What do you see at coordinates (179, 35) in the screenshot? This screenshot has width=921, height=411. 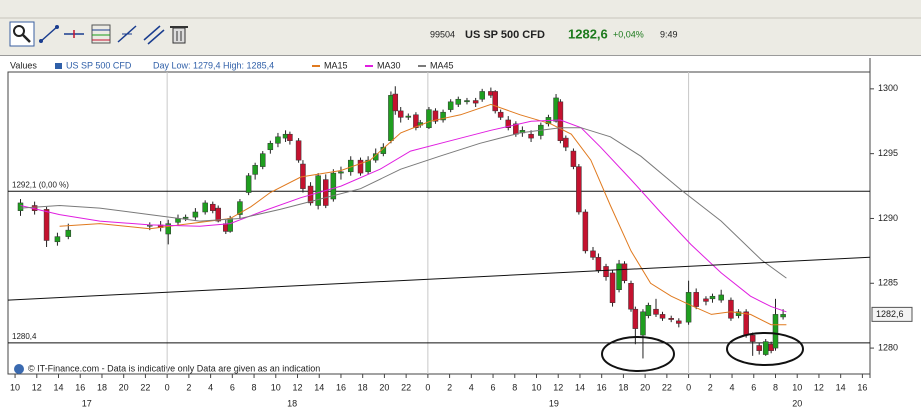 I see `delete-tool` at bounding box center [179, 35].